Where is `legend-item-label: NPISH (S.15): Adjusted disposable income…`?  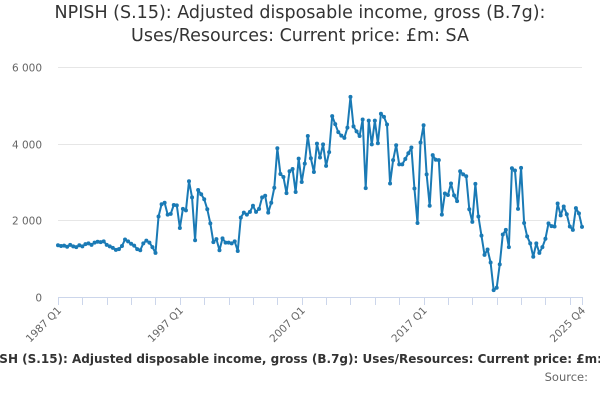
legend-item-label: NPISH (S.15): Adjusted disposable income… is located at coordinates (300, 359).